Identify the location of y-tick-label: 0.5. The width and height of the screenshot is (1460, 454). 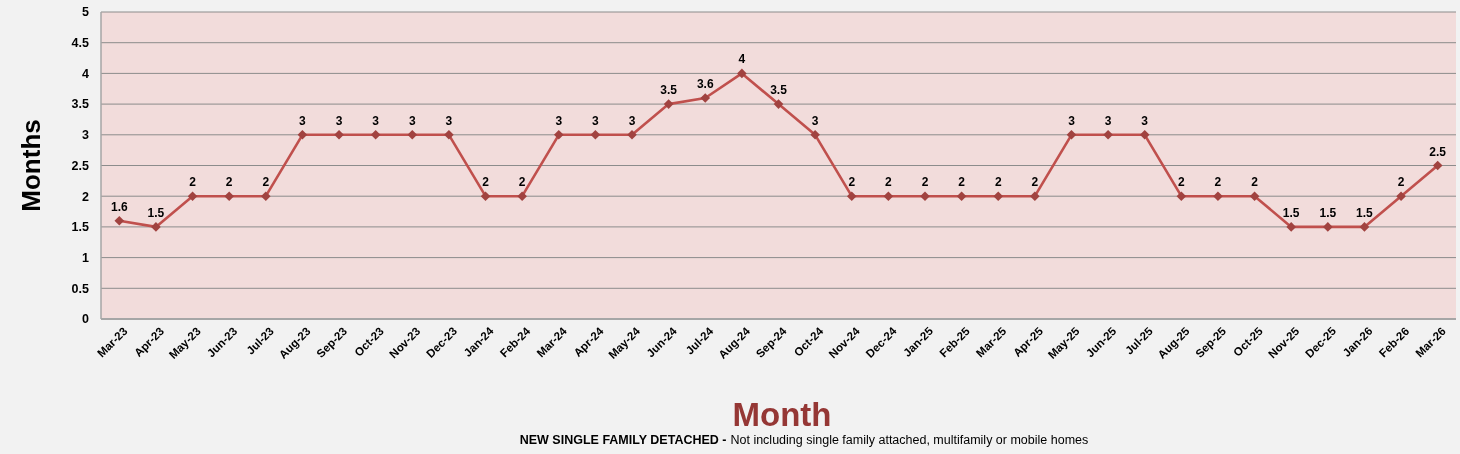
(80, 288).